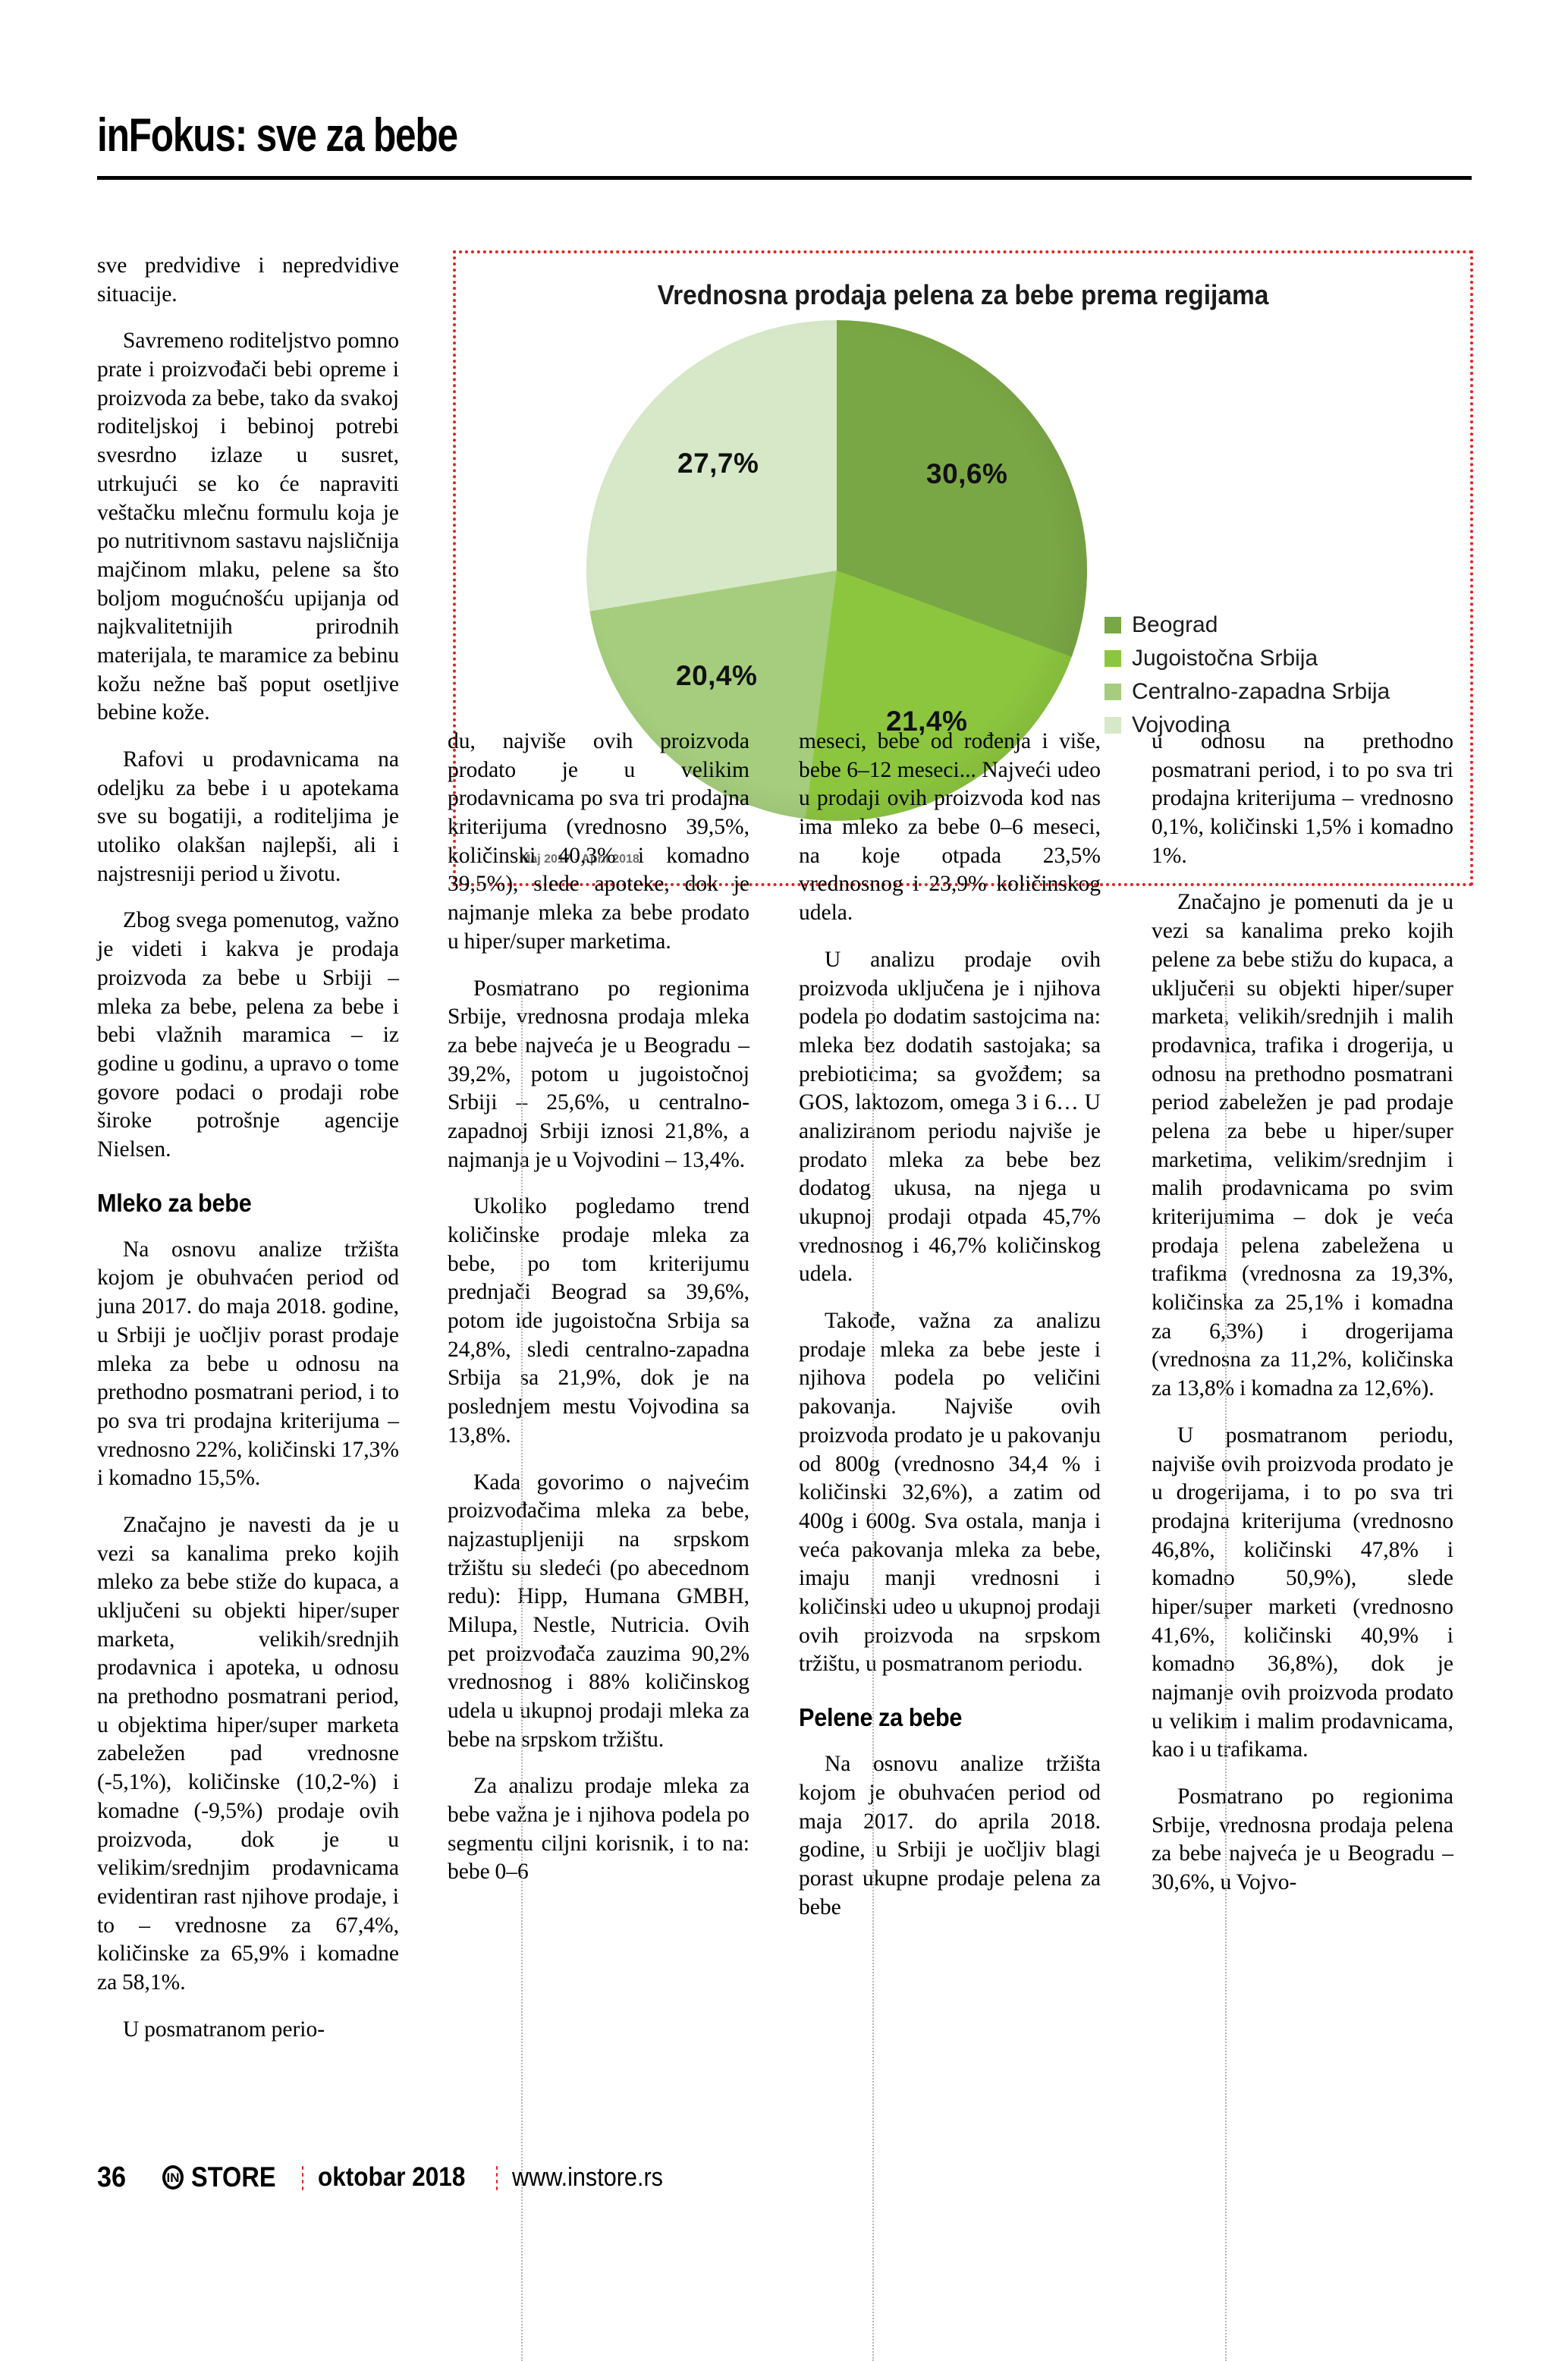 This screenshot has height=2361, width=1568. What do you see at coordinates (717, 675) in the screenshot?
I see `pie-label-centralno-zapadna: 20,4%` at bounding box center [717, 675].